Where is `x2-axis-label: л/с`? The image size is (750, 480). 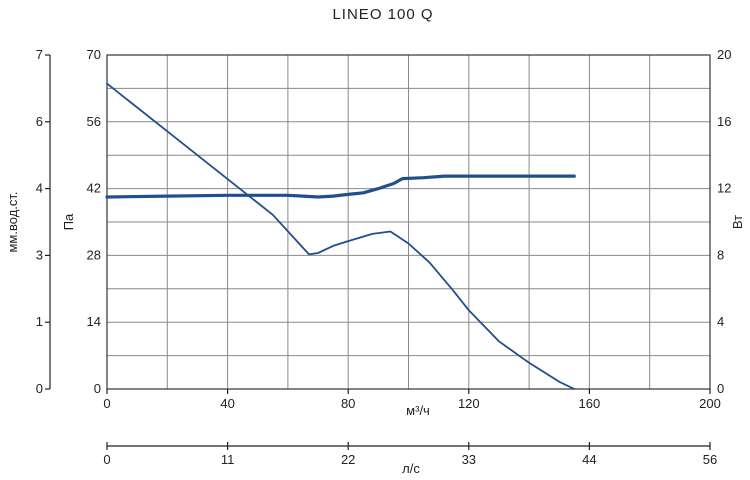 x2-axis-label: л/с is located at coordinates (411, 468).